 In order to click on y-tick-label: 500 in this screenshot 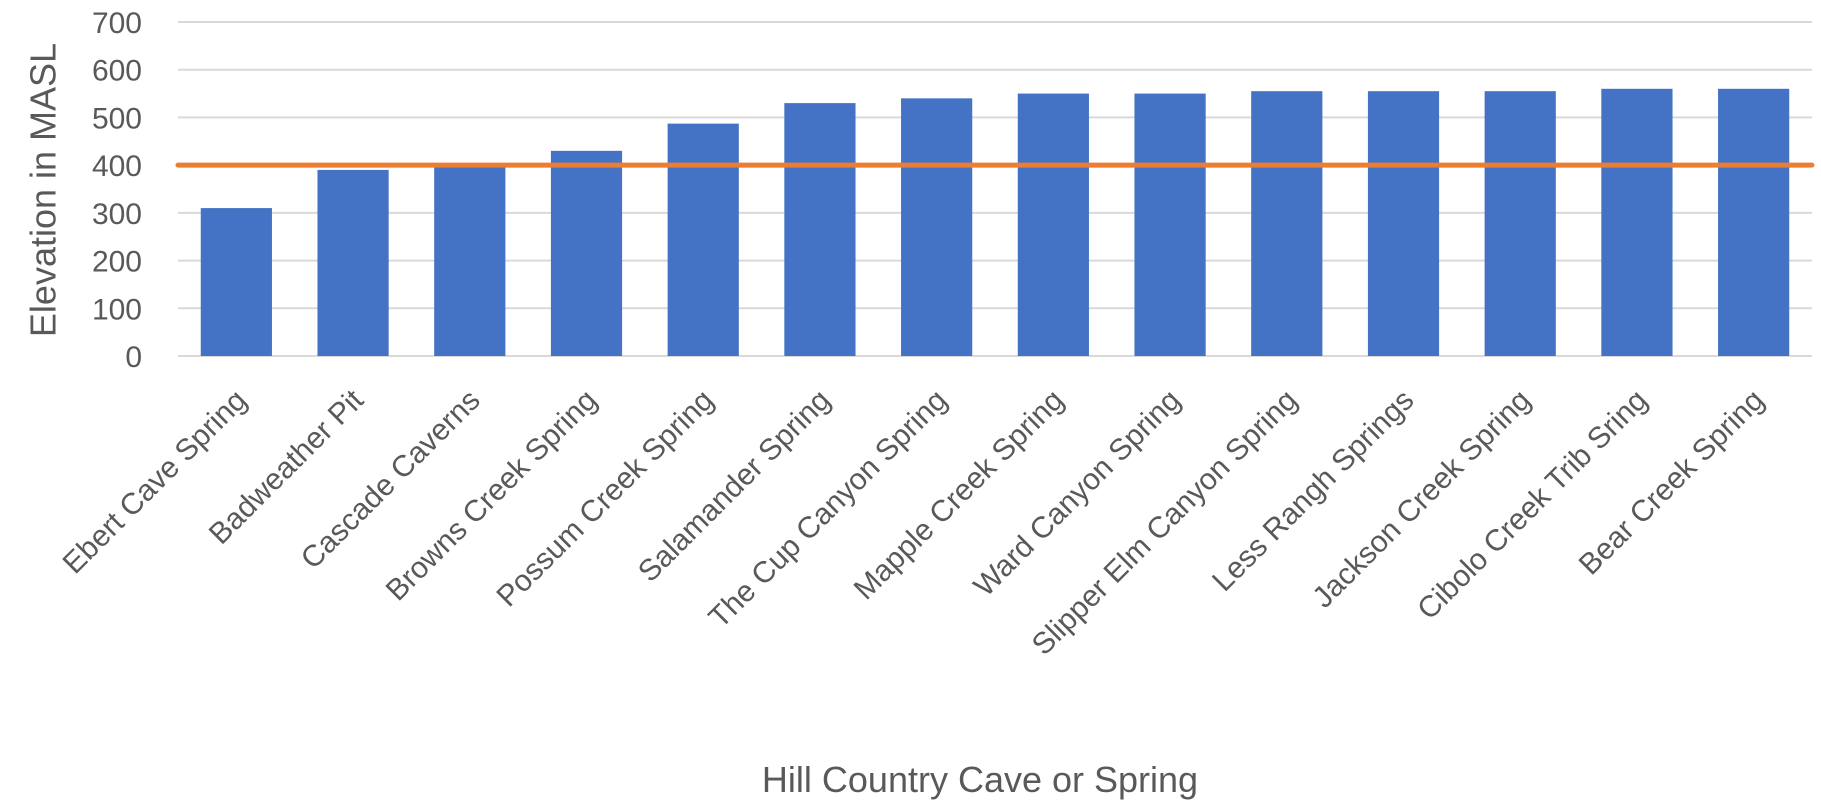, I will do `click(117, 118)`.